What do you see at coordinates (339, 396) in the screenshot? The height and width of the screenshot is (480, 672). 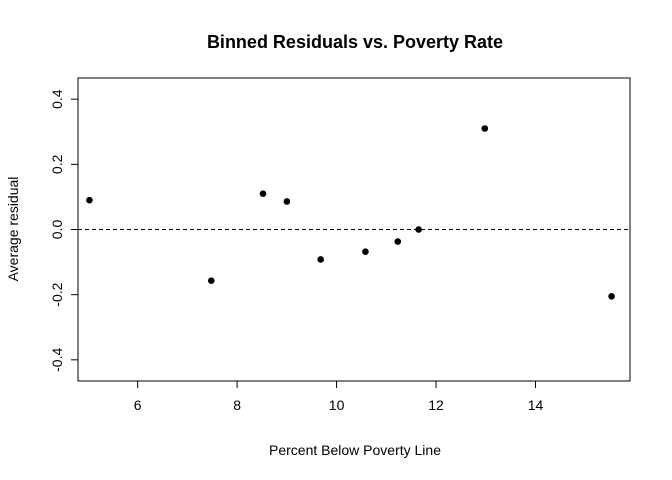 I see `x-axis: 6 8 10 12 14` at bounding box center [339, 396].